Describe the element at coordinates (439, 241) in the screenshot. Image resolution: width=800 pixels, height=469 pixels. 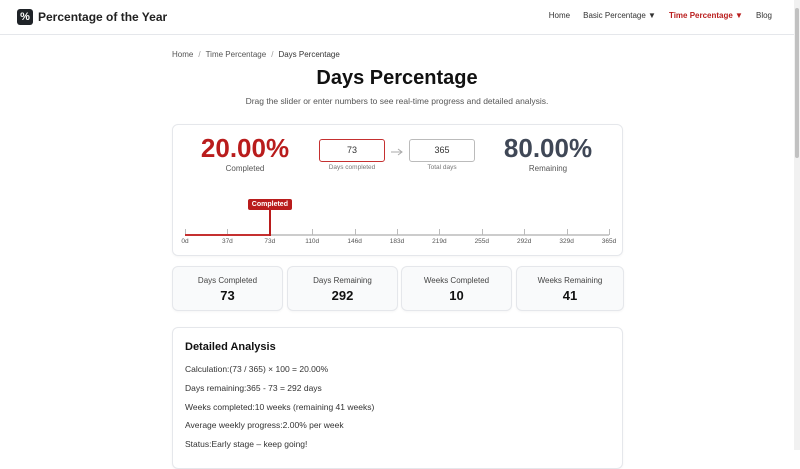
I see `scale-label: 219d` at that location.